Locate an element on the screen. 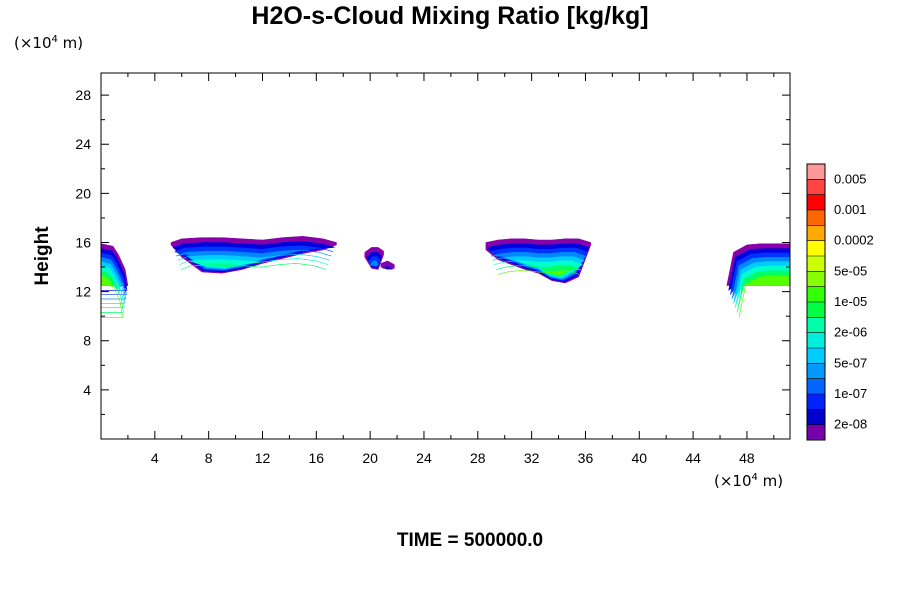 The width and height of the screenshot is (900, 600). cloud-small-a is located at coordinates (374, 258).